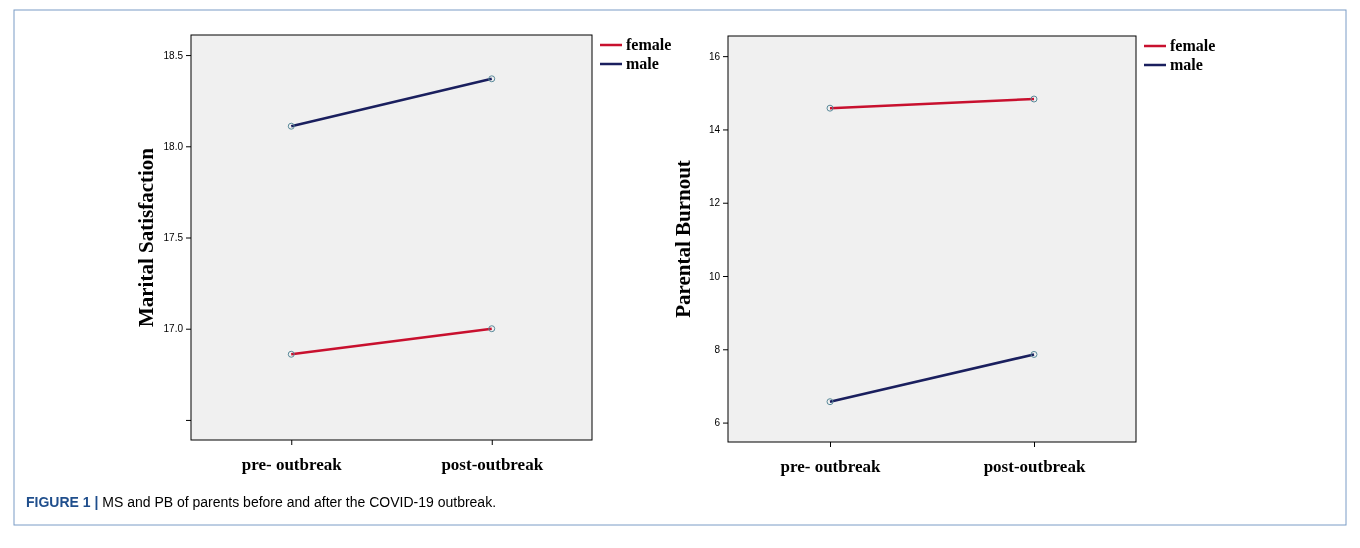 Image resolution: width=1360 pixels, height=548 pixels. What do you see at coordinates (717, 349) in the screenshot?
I see `y-tick-label: 8` at bounding box center [717, 349].